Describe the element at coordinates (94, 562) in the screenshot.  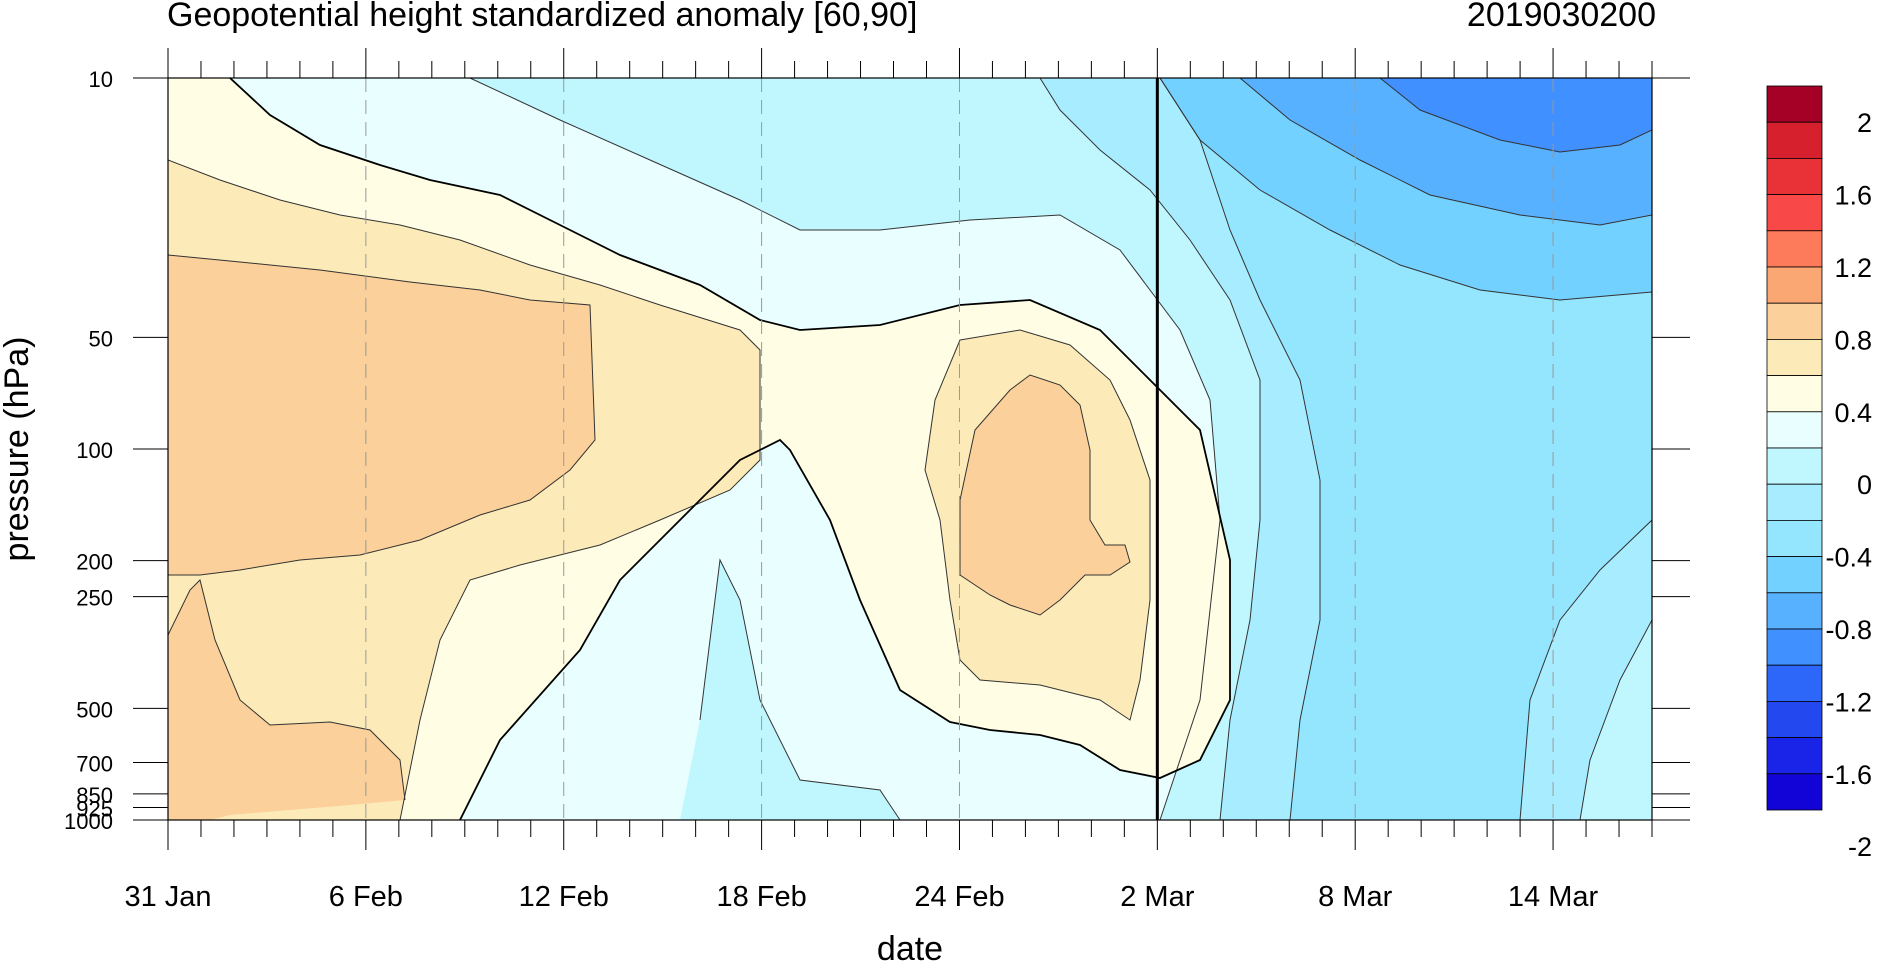
I see `y-tick-label: 200` at that location.